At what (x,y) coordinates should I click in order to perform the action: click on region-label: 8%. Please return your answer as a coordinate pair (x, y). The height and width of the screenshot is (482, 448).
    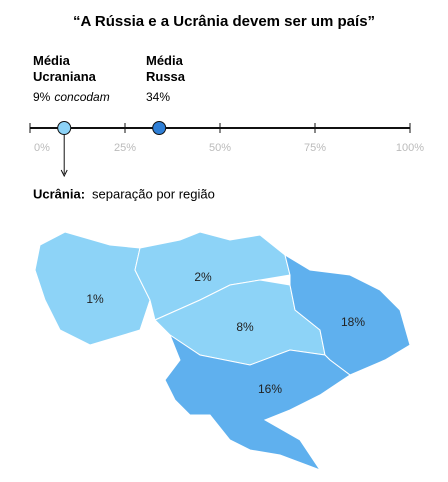
    Looking at the image, I should click on (245, 327).